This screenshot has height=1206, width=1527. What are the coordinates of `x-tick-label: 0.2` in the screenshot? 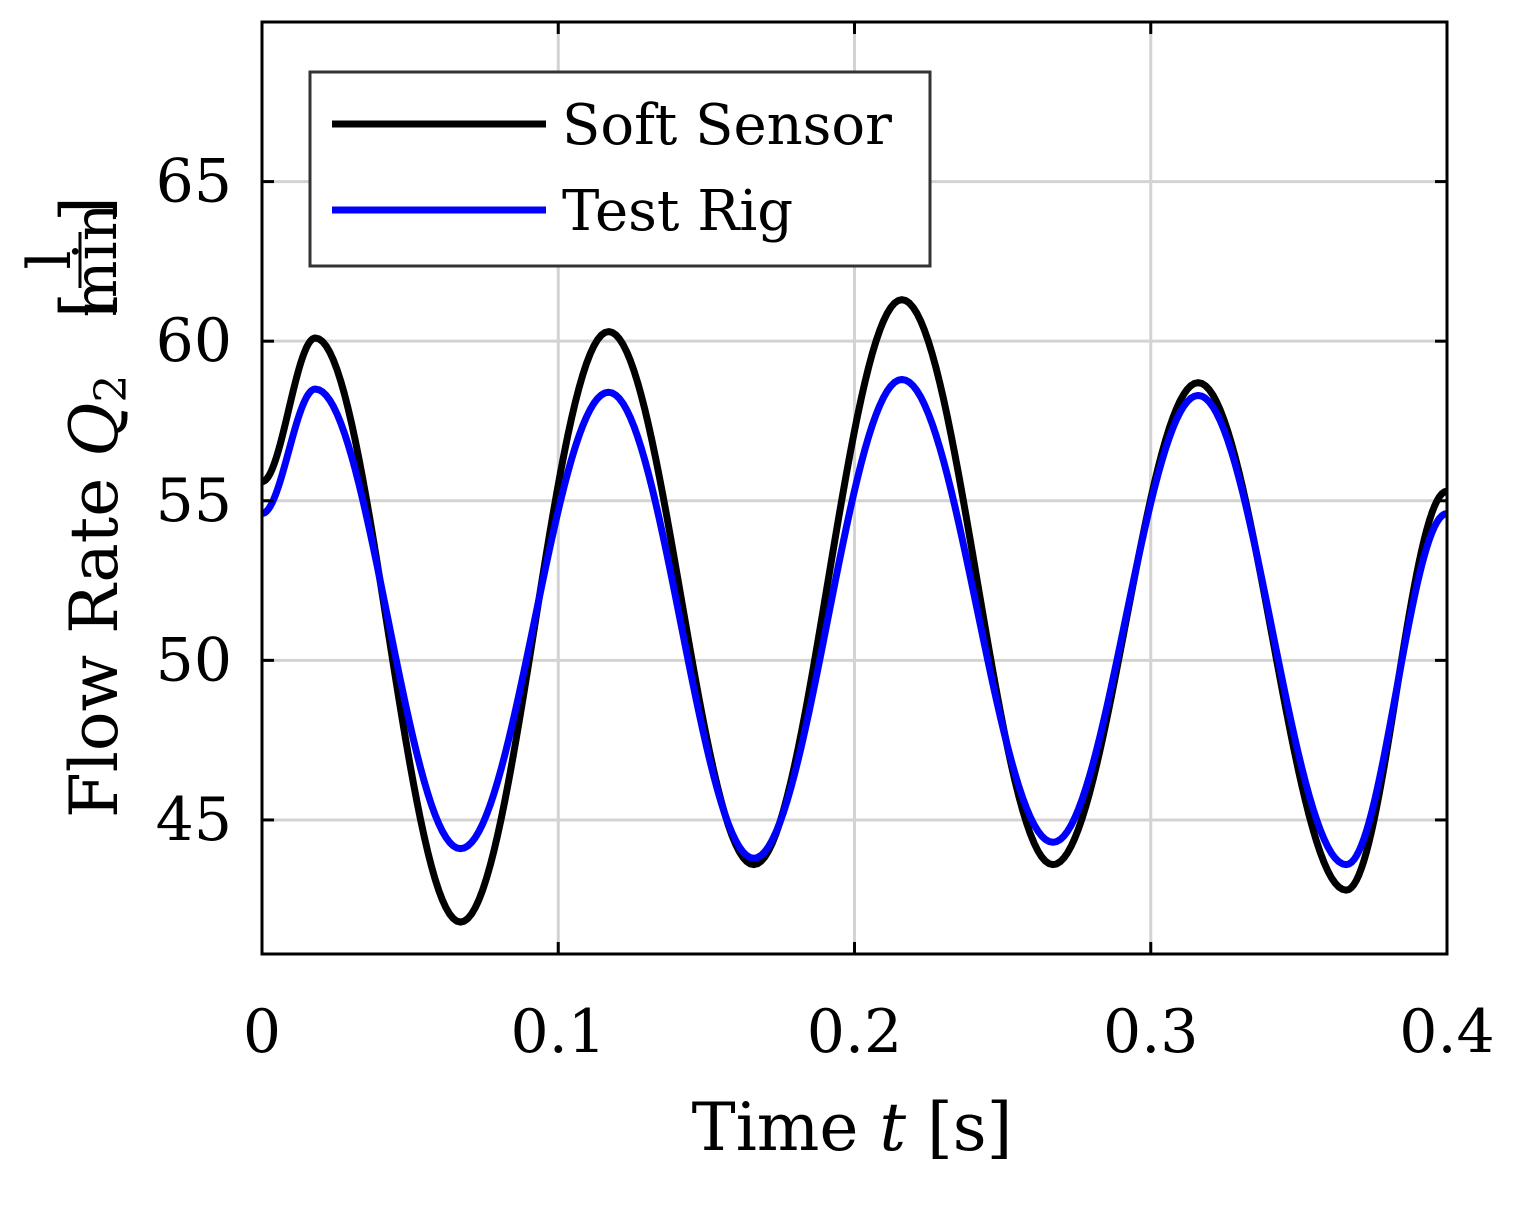 It's located at (854, 1032).